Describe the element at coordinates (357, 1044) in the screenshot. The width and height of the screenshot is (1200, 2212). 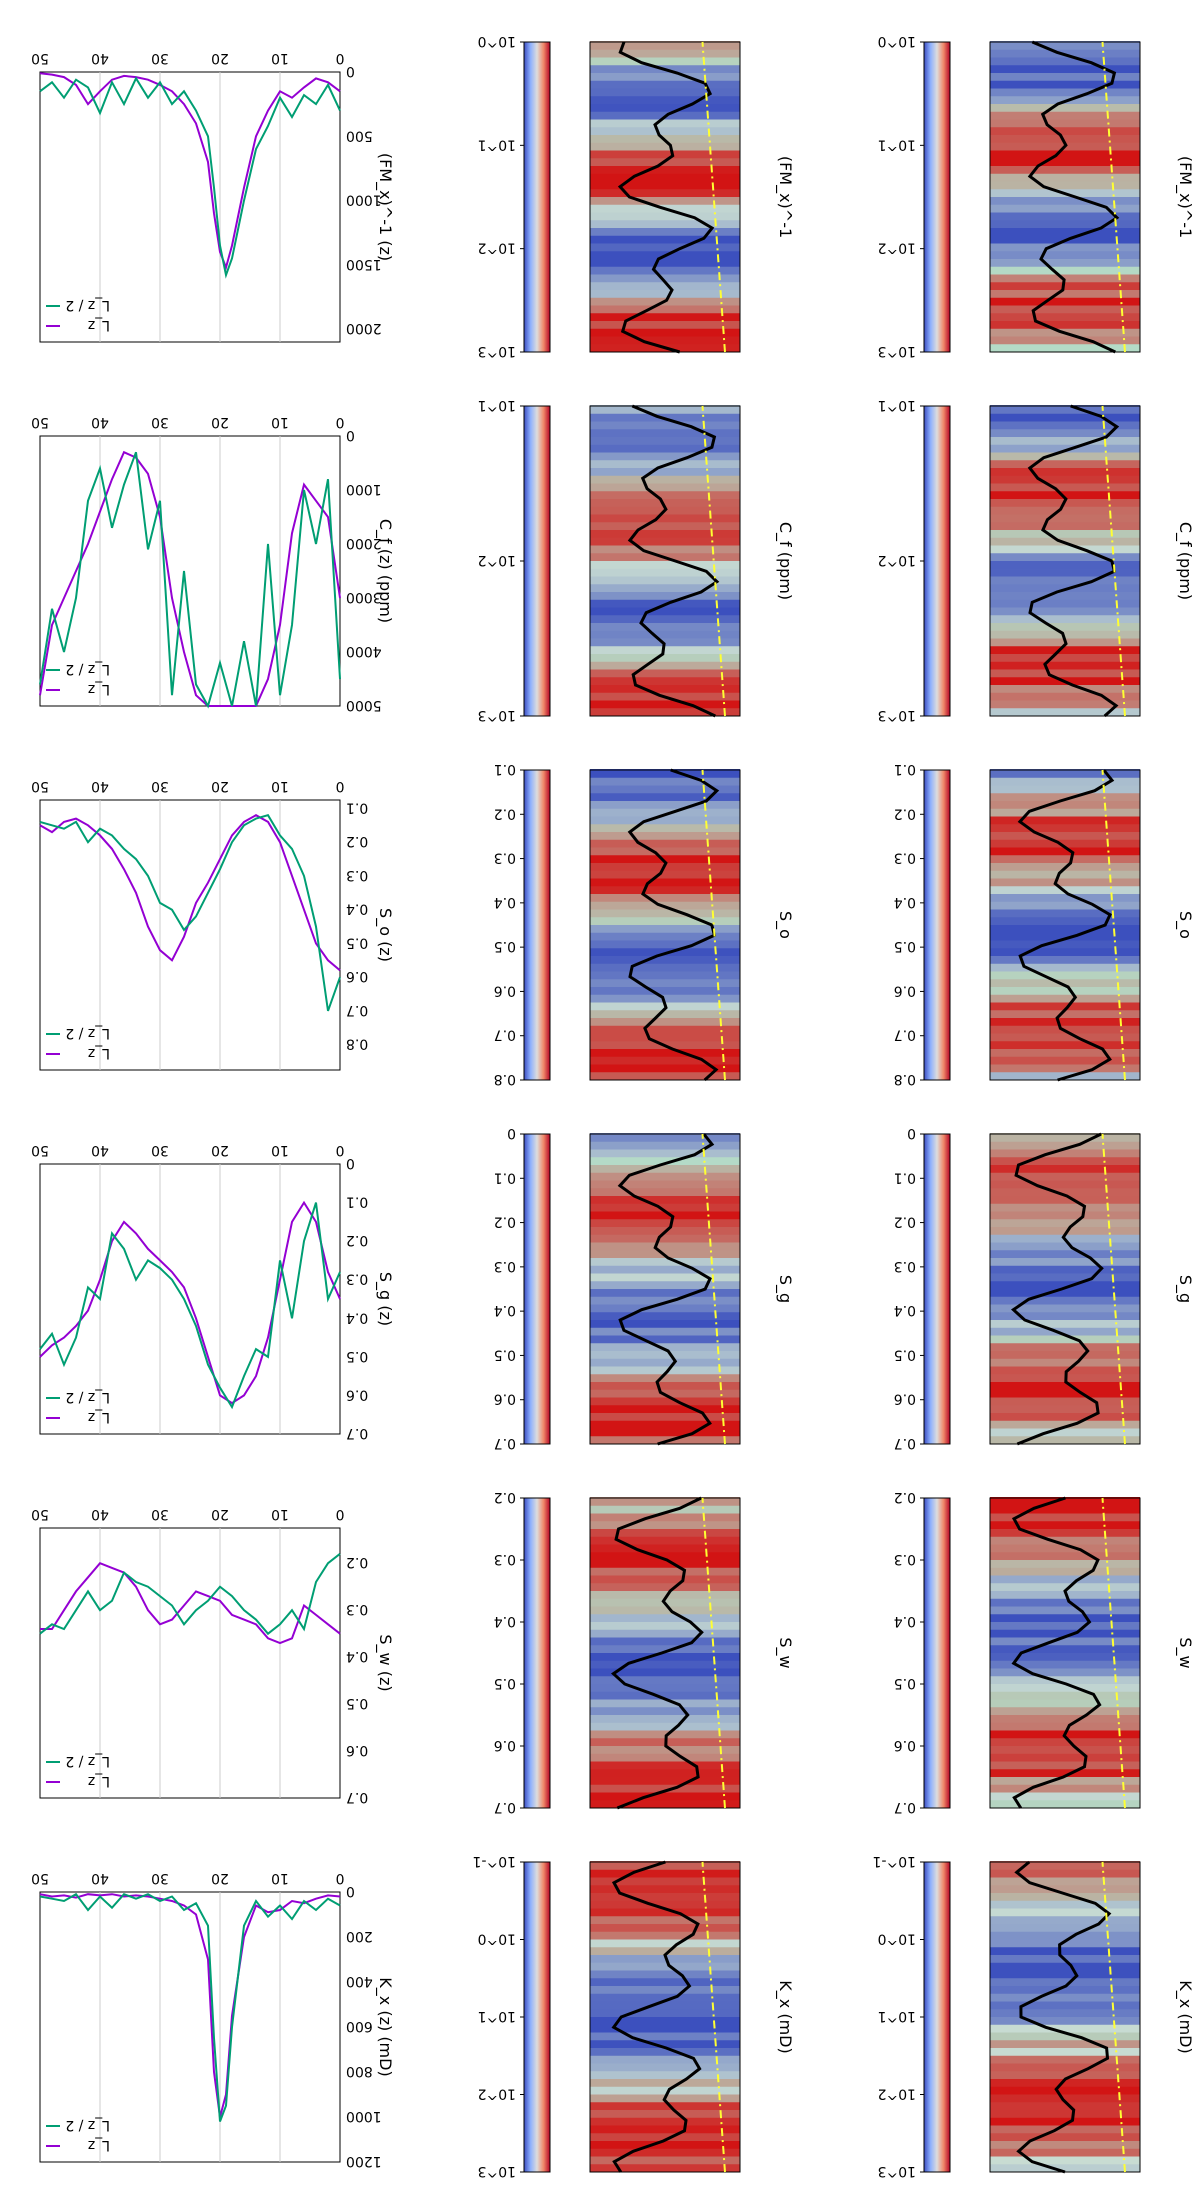
I see `value-tick-label: 0.8` at that location.